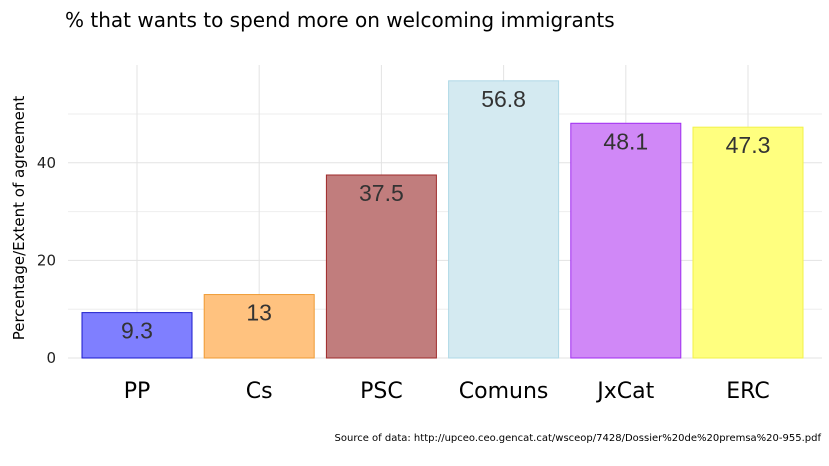 This screenshot has width=829, height=466. What do you see at coordinates (504, 391) in the screenshot?
I see `x-tick-comuns: Comuns` at bounding box center [504, 391].